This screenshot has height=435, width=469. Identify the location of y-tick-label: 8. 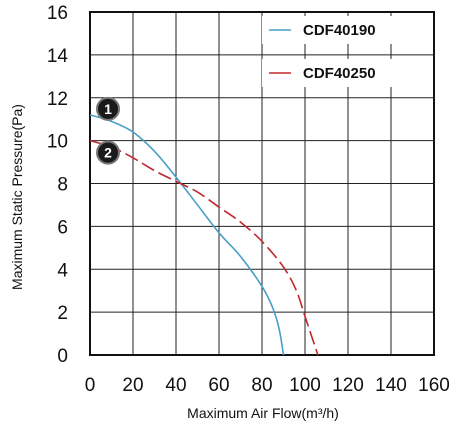
(62, 185).